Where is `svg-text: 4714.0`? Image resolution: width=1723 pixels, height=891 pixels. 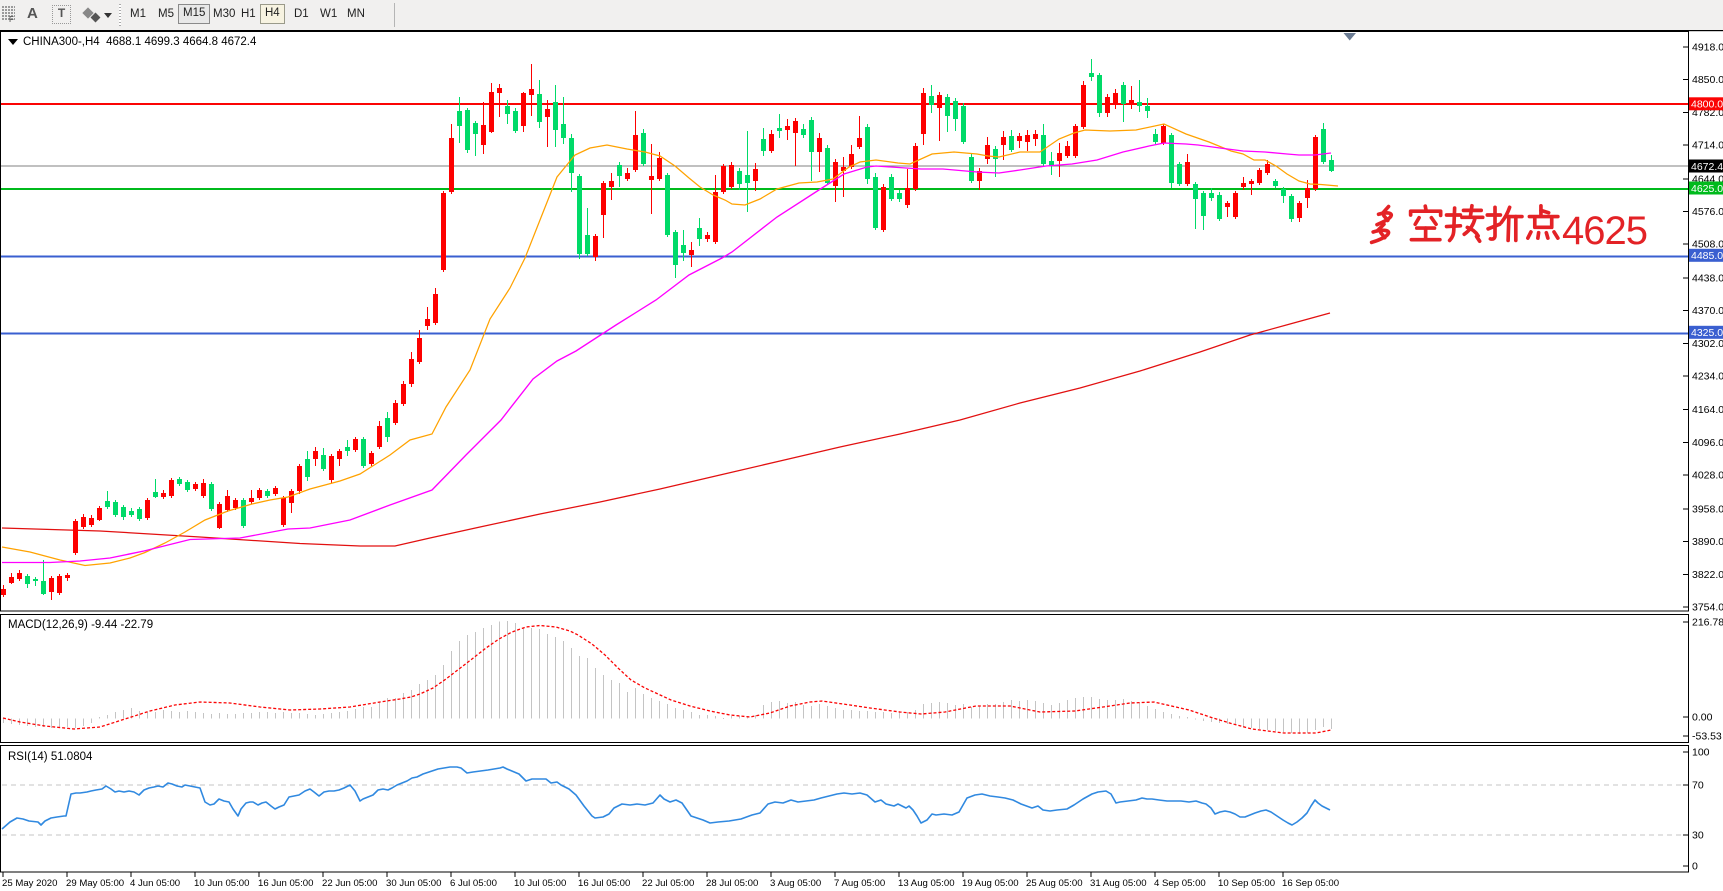 svg-text: 4714.0 is located at coordinates (1707, 146).